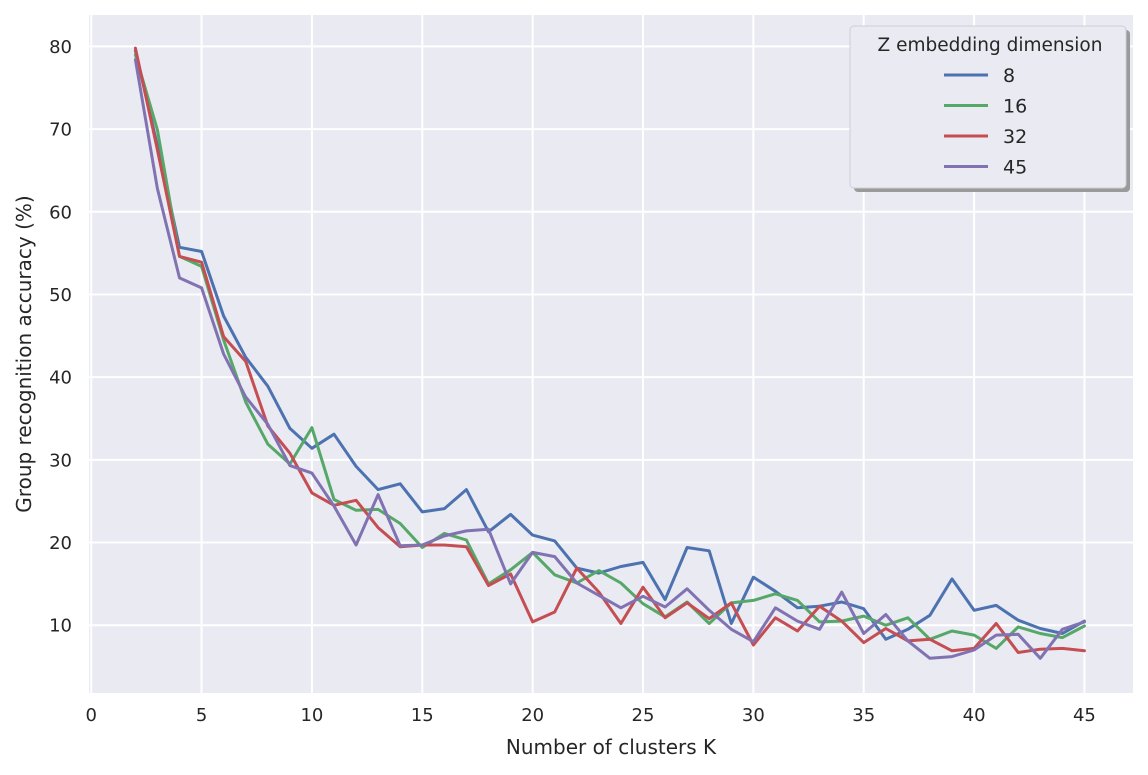  I want to click on y-axis-label: Group recognition accuracy (%), so click(24, 353).